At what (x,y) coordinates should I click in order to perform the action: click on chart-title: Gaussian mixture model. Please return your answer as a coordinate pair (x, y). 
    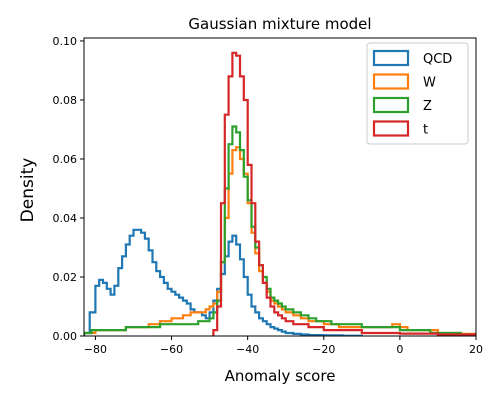
    Looking at the image, I should click on (279, 24).